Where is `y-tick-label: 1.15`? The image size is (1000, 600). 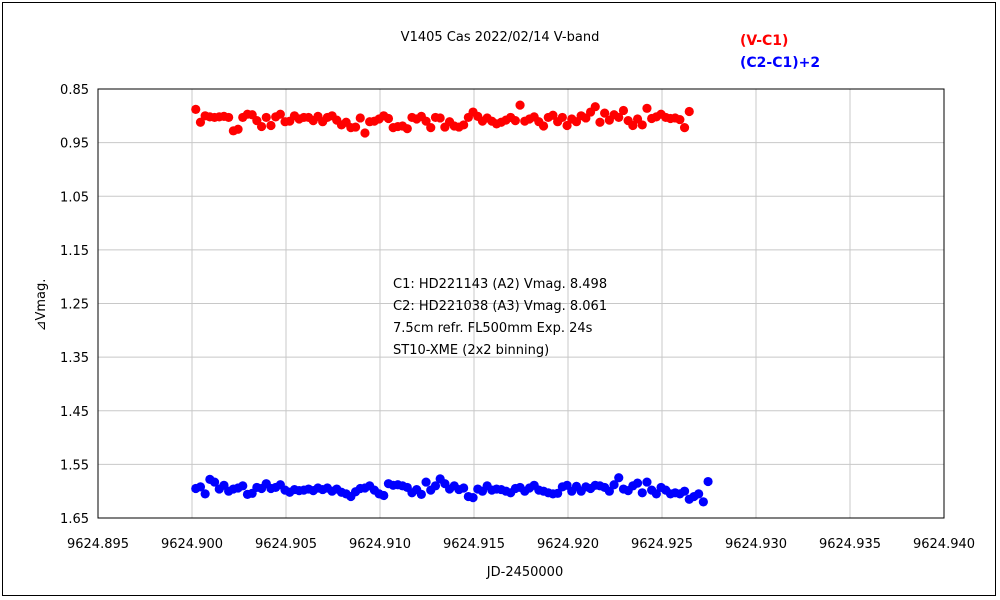
y-tick-label: 1.15 is located at coordinates (74, 251).